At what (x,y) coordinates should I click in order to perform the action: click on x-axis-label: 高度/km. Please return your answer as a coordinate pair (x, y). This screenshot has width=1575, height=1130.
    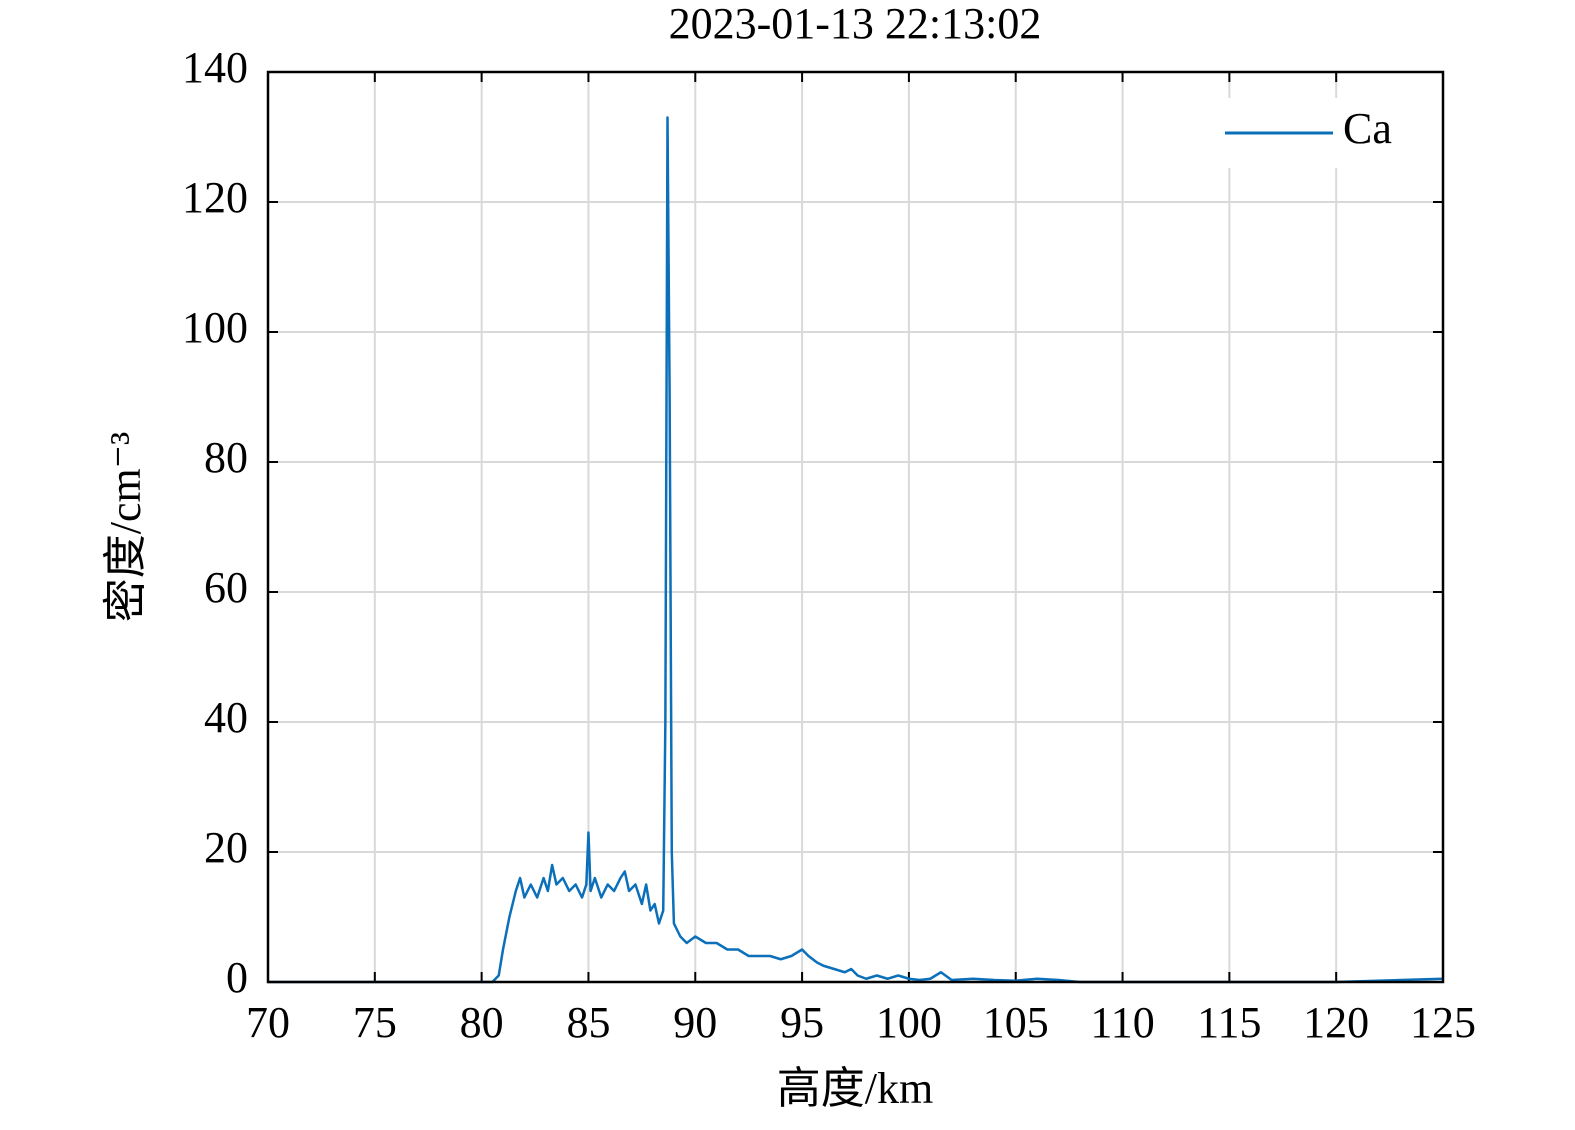
    Looking at the image, I should click on (855, 1088).